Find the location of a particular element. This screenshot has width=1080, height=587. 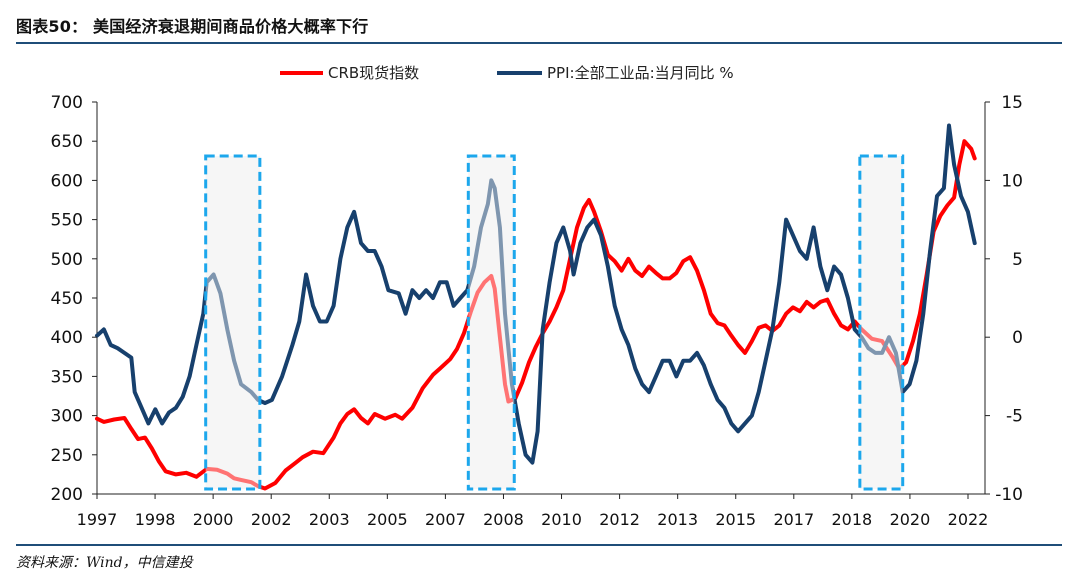

y-axis-left-ticks: 700 650 600 550 500 450 400 350 300 250 200 is located at coordinates (74, 299).